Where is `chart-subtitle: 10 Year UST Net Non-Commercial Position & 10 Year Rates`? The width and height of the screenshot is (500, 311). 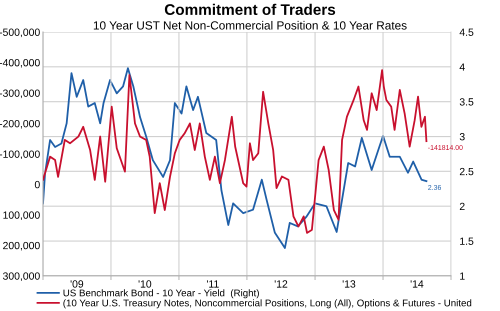 chart-subtitle: 10 Year UST Net Non-Commercial Position & 10 Year Rates is located at coordinates (250, 25).